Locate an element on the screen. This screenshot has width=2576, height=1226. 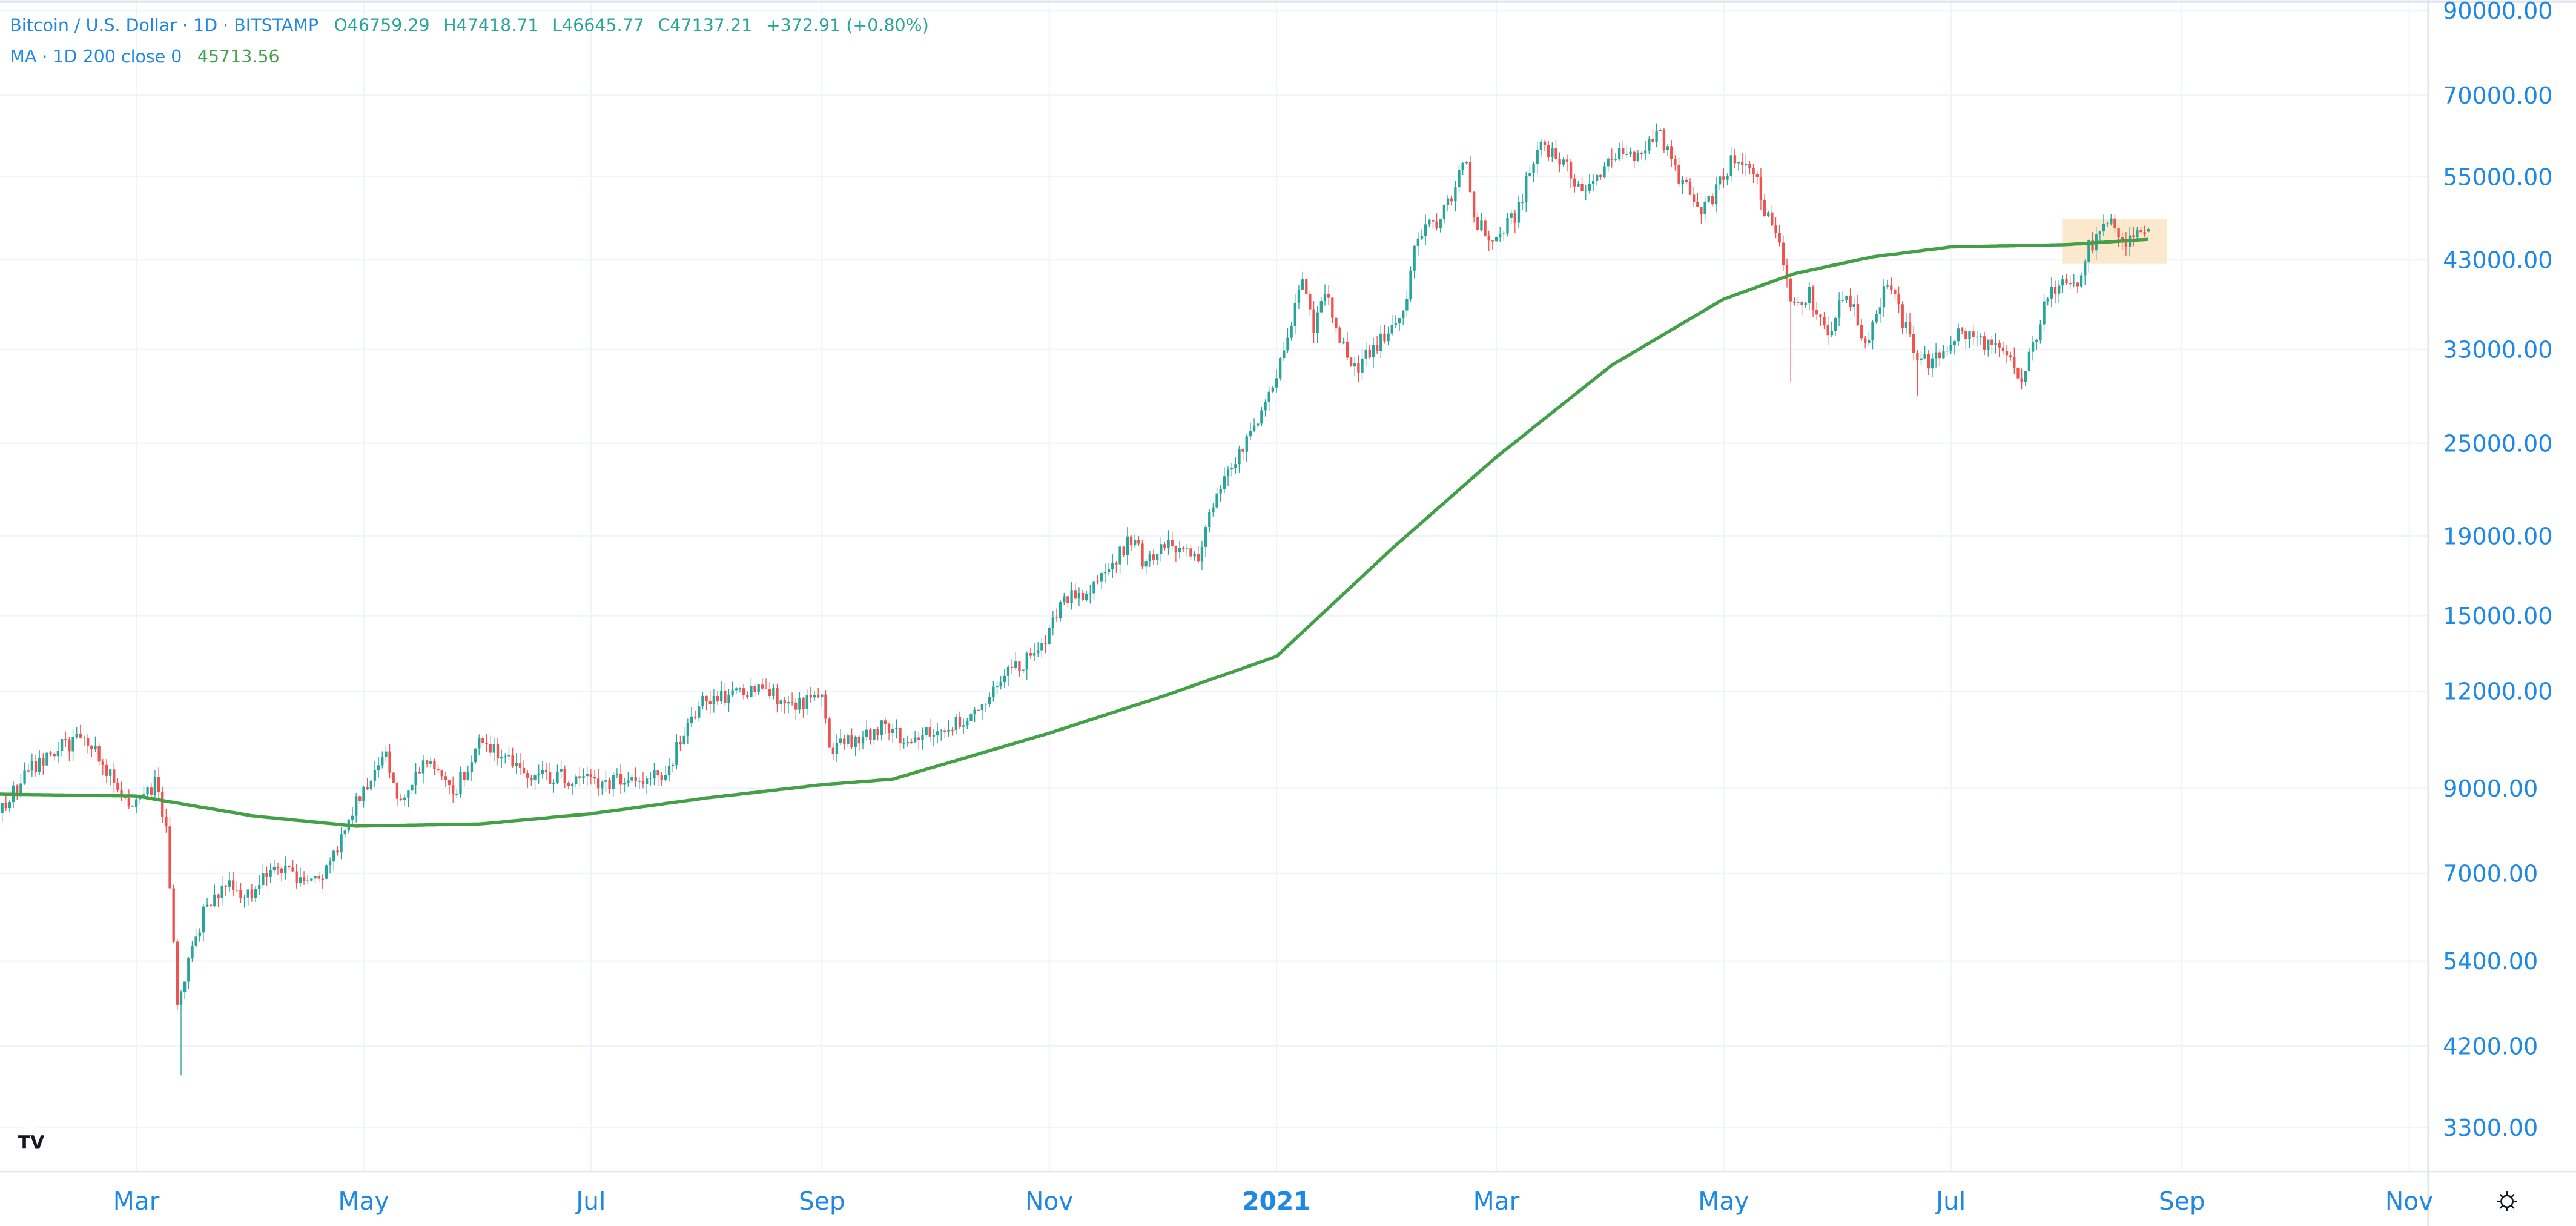
price-tick-label: 12000.00 is located at coordinates (2497, 691).